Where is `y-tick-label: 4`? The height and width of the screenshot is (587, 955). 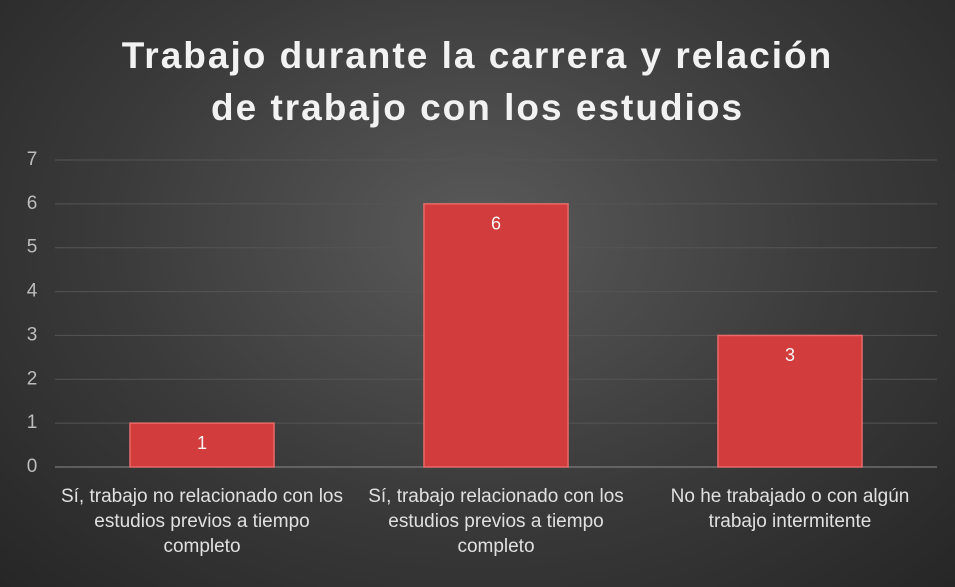
y-tick-label: 4 is located at coordinates (32, 291).